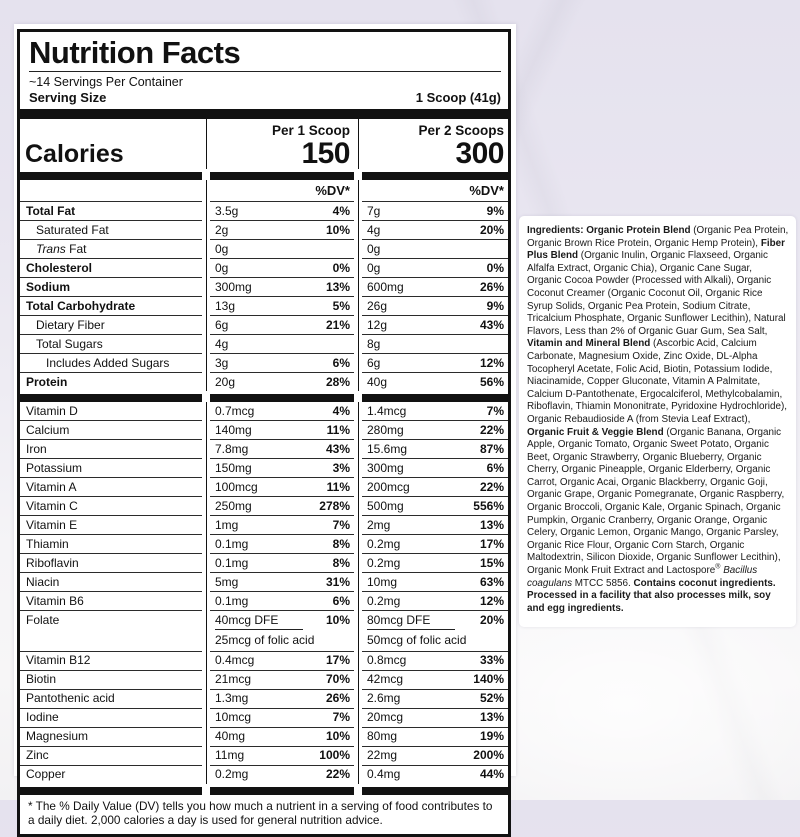 The width and height of the screenshot is (800, 837). Describe the element at coordinates (435, 210) in the screenshot. I see `nutrient-values: 7g 9%` at that location.